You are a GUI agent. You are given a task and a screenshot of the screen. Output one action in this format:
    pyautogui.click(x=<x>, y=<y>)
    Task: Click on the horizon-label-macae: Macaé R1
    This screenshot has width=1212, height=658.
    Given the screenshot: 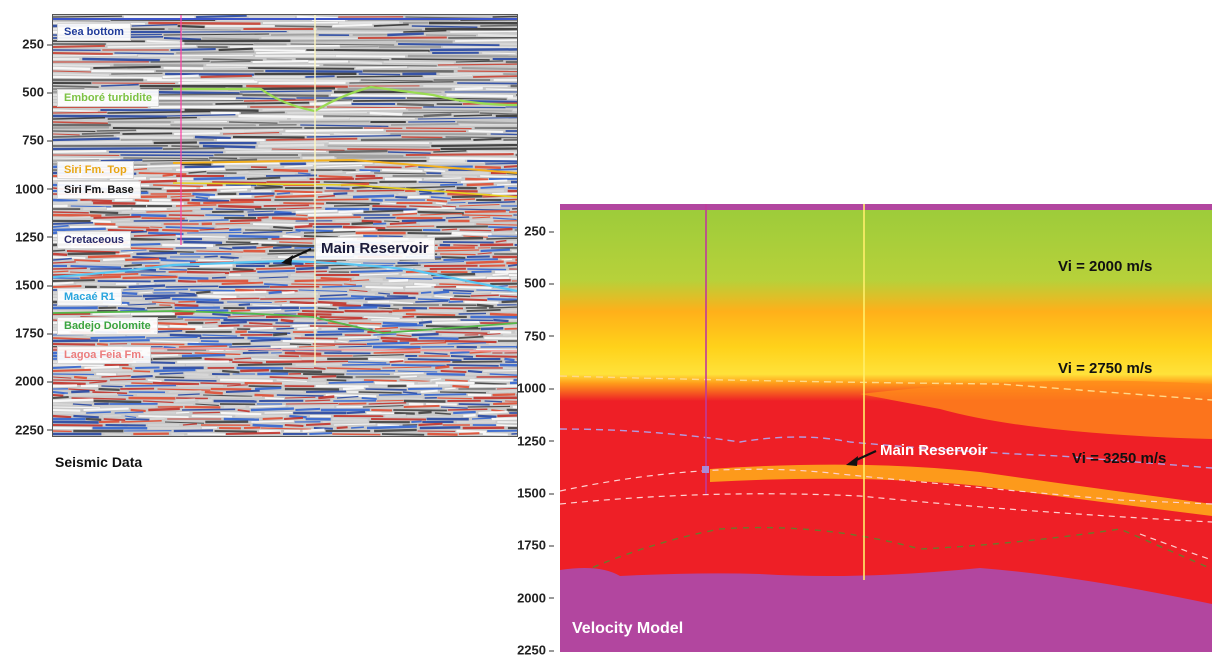 What is the action you would take?
    pyautogui.click(x=89, y=297)
    